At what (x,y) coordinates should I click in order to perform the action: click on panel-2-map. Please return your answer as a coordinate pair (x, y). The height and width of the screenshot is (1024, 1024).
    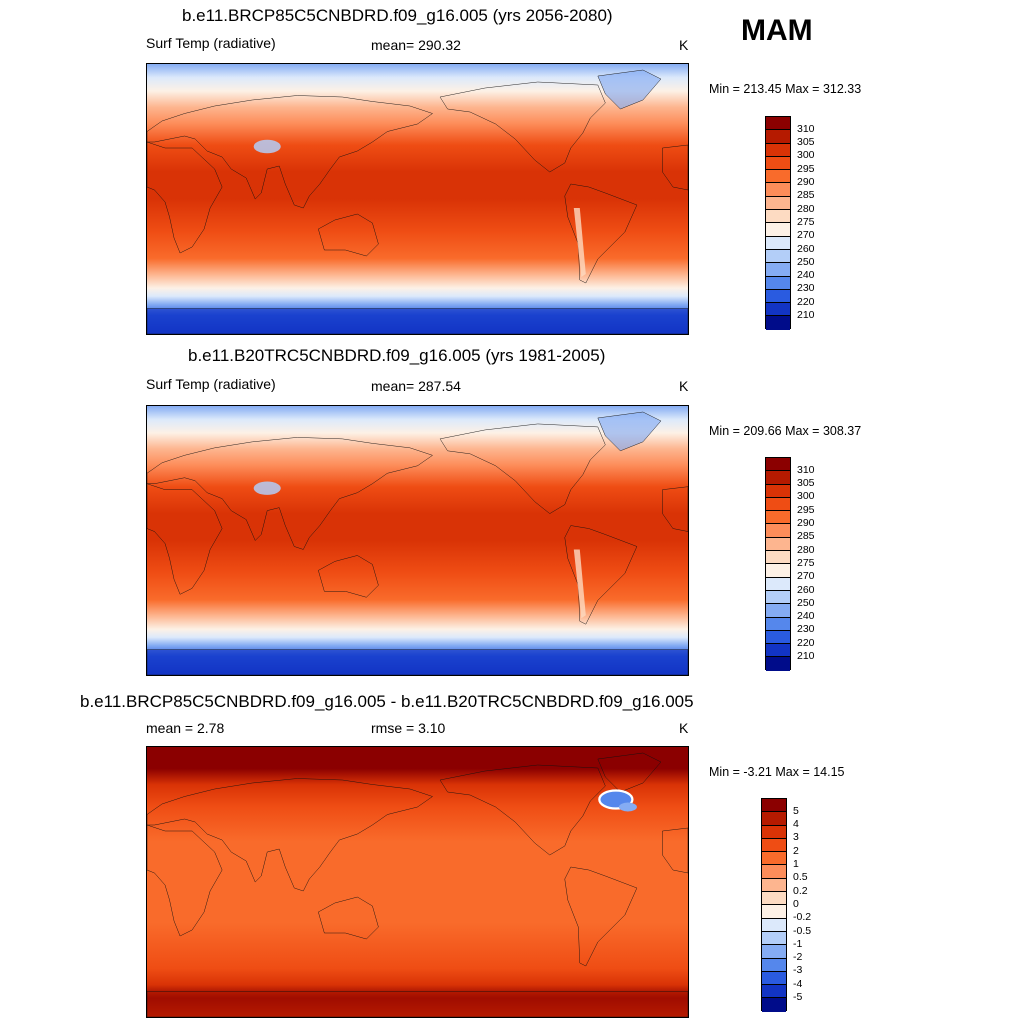
    Looking at the image, I should click on (417, 540).